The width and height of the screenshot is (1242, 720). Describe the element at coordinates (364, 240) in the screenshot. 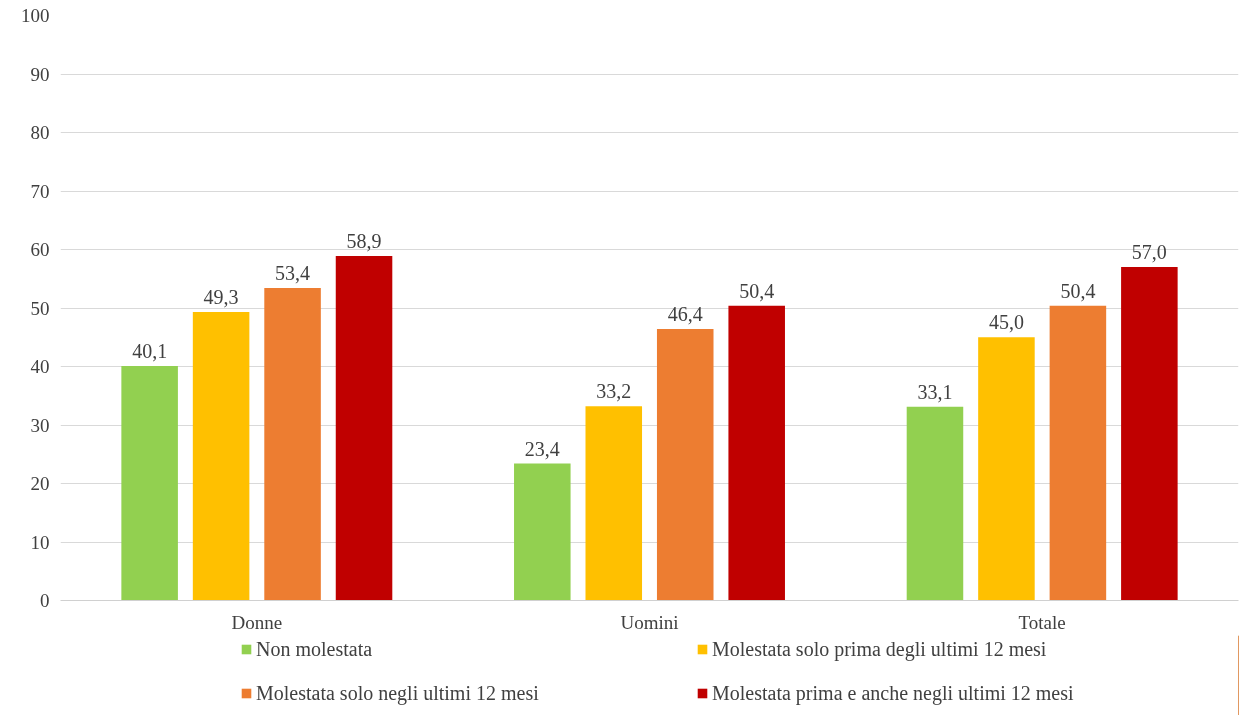

I see `data-label: 58,9` at that location.